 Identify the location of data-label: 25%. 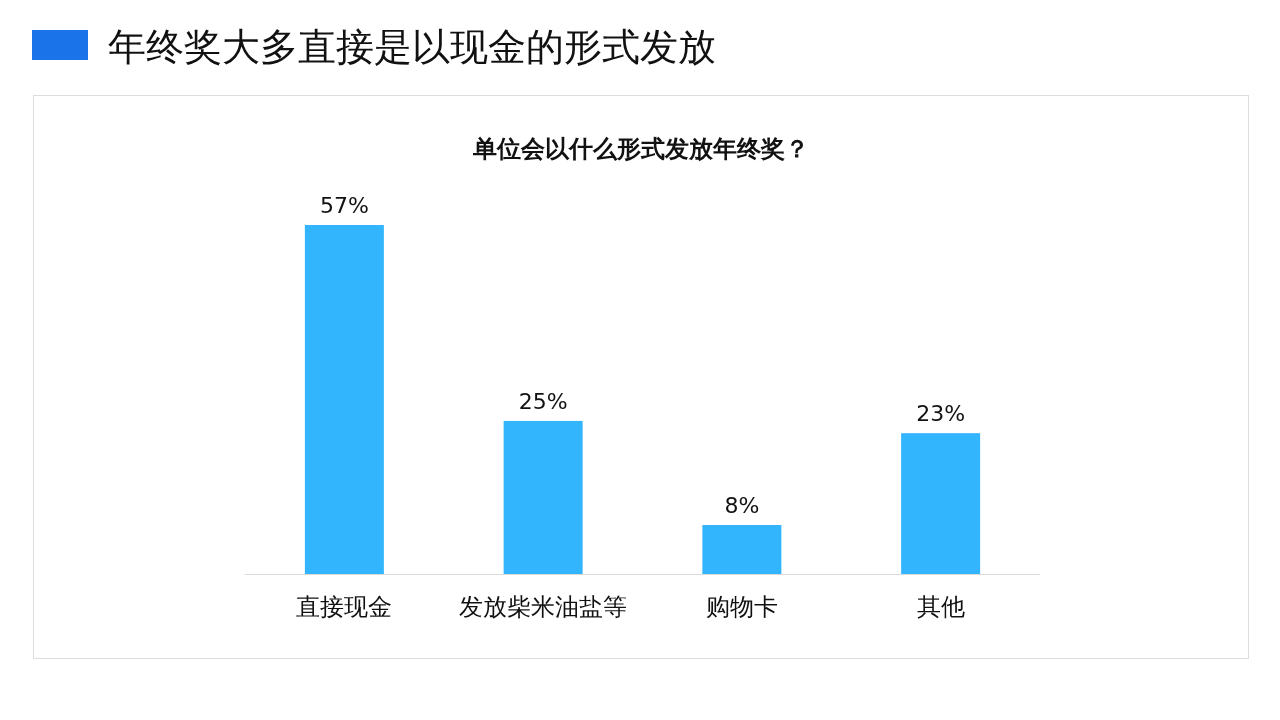
(543, 401).